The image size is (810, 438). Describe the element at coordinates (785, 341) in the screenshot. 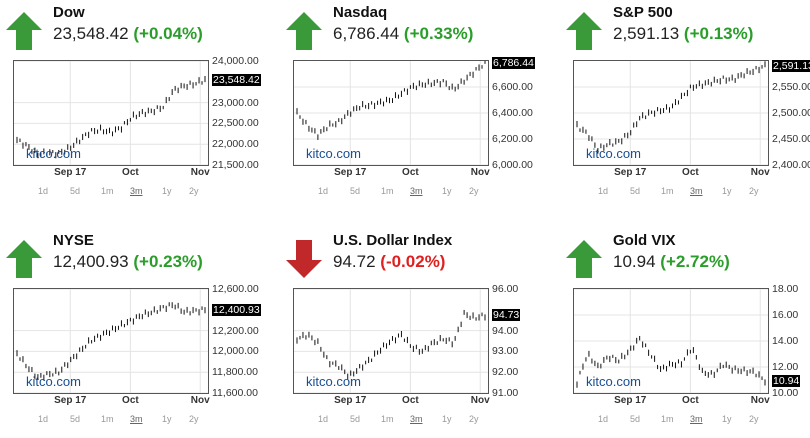

I see `y-tick-label: 14.00` at that location.